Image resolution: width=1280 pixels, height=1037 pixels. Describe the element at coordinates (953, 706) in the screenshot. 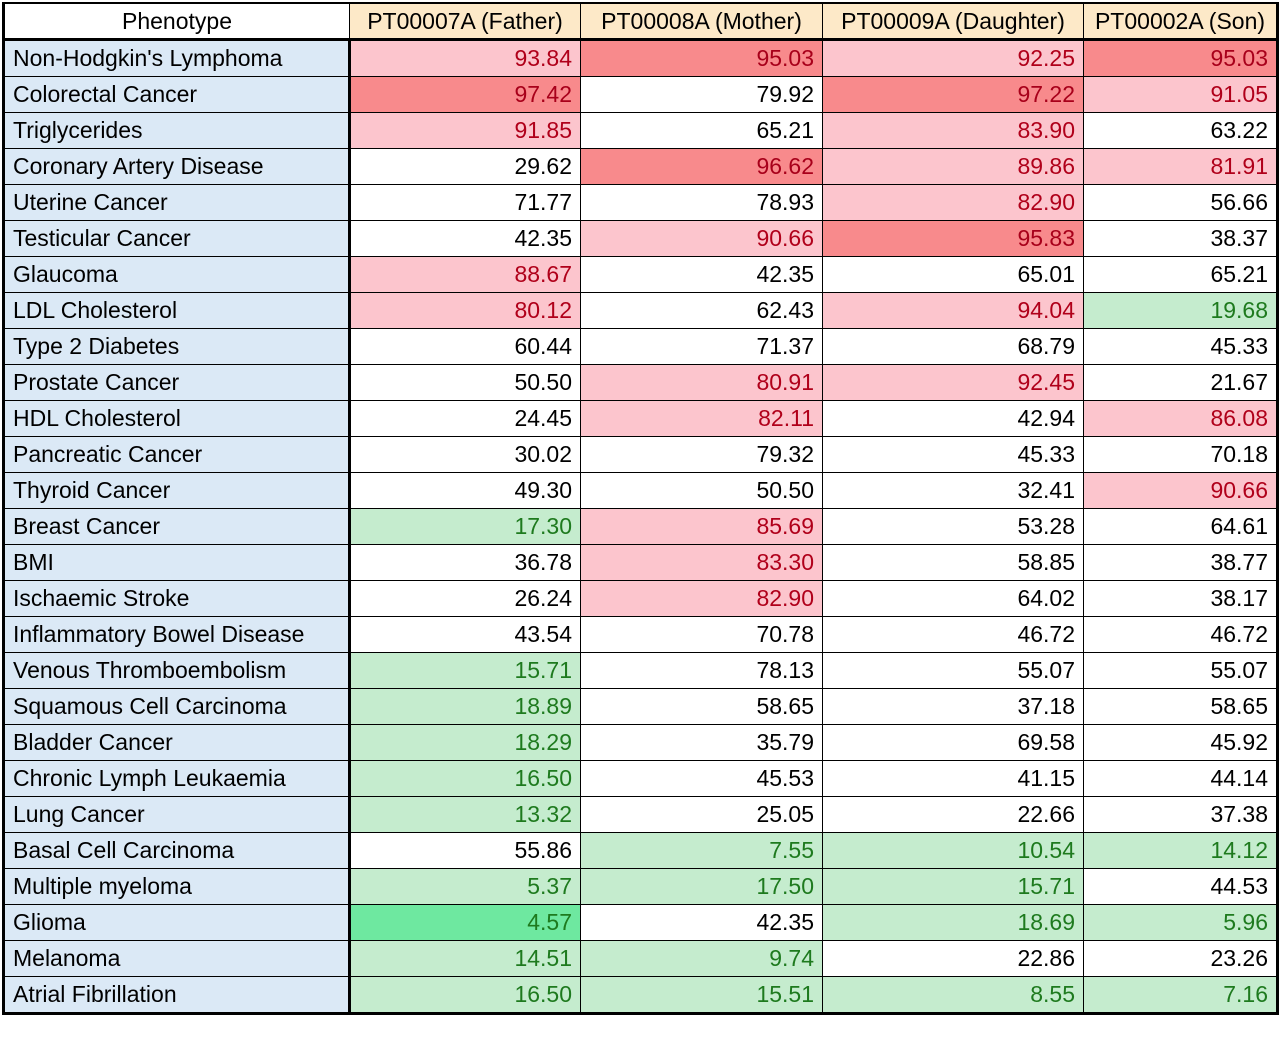

I see `score-cell: 37.18` at that location.